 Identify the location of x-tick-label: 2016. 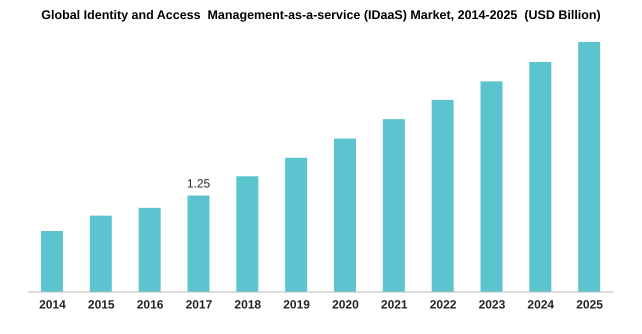
(150, 305).